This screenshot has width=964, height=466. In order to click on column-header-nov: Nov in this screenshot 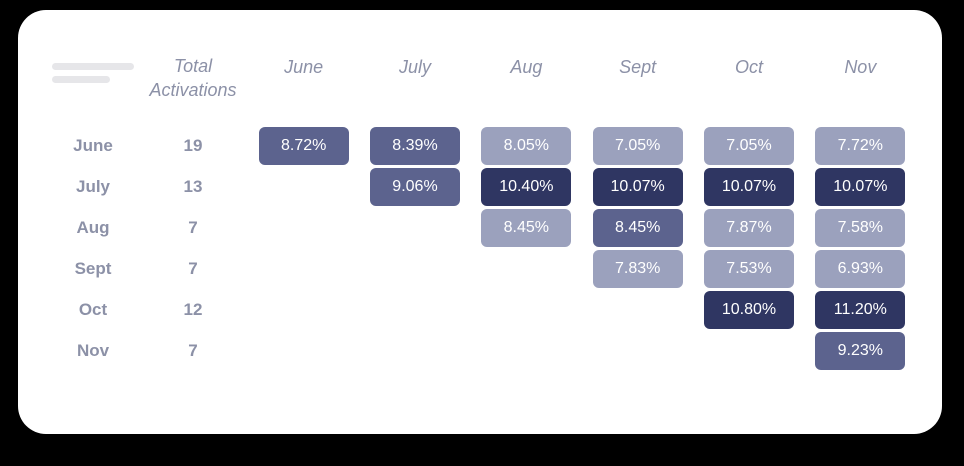, I will do `click(860, 67)`.